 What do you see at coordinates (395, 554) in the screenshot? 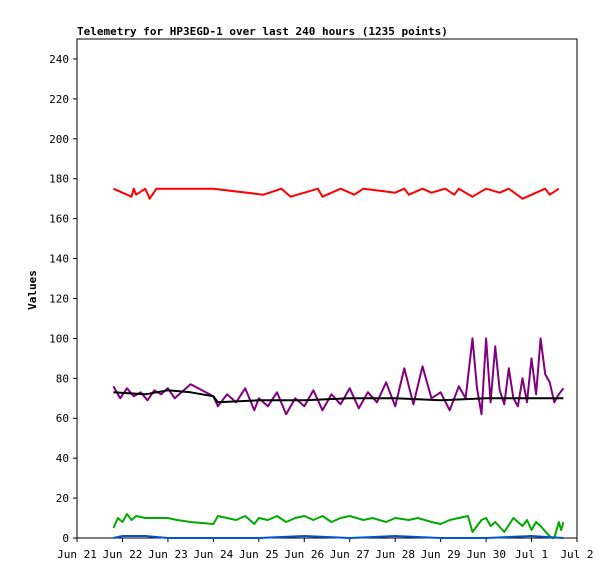
I see `x-tick-label: Jun 28` at bounding box center [395, 554].